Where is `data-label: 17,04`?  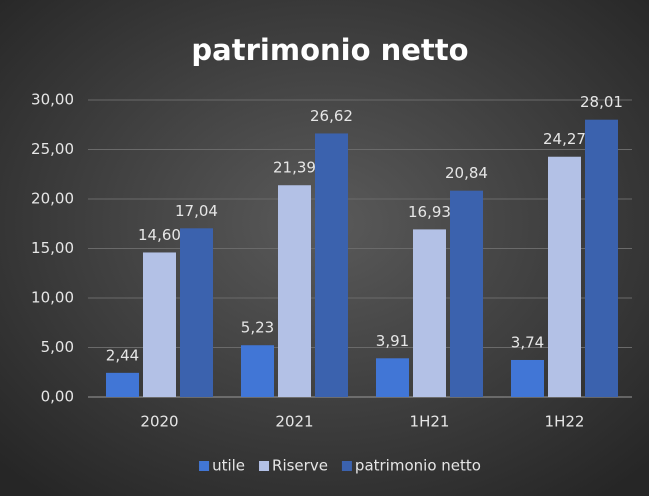
data-label: 17,04 is located at coordinates (196, 211).